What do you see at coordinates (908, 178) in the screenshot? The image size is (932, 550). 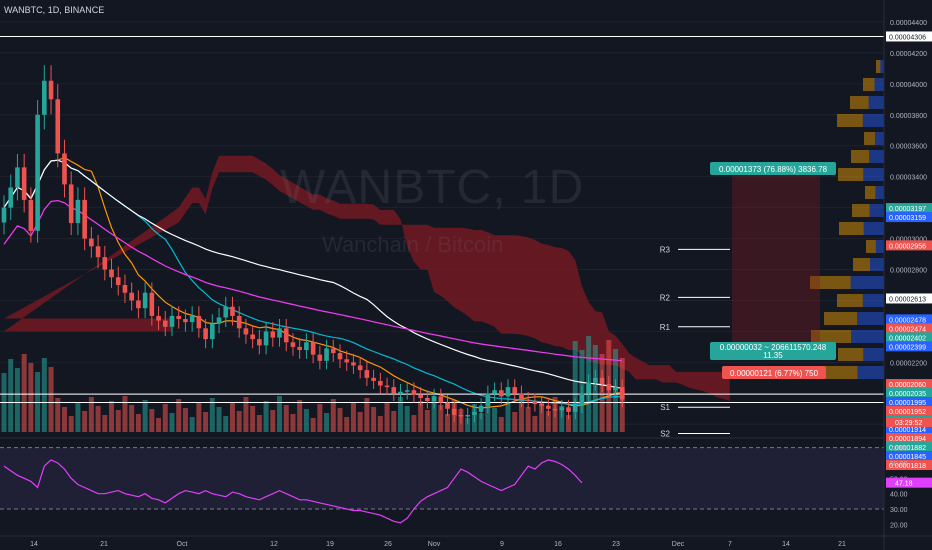 I see `price-tick: 0.00003400` at bounding box center [908, 178].